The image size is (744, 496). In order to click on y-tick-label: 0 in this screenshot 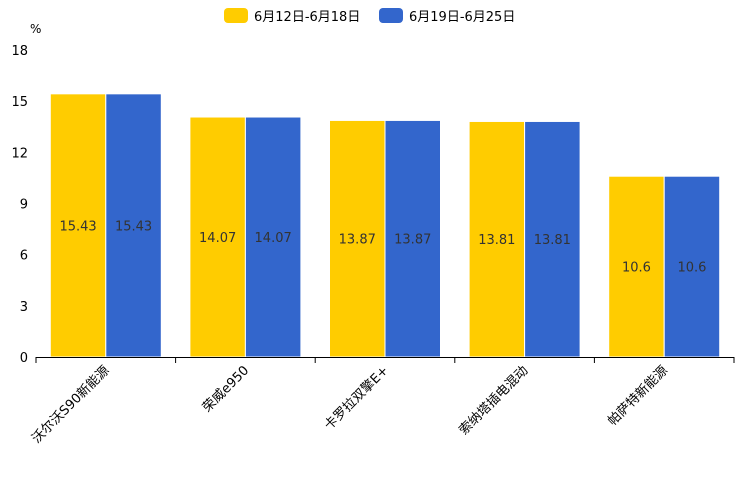, I will do `click(24, 358)`.